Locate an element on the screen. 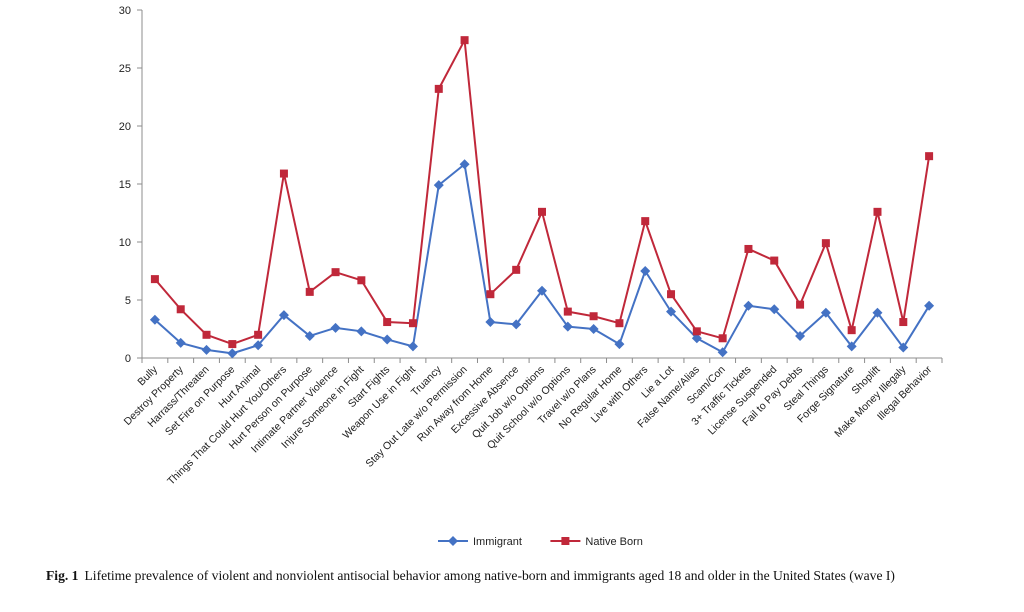  y-tick-label: 5 is located at coordinates (128, 301).